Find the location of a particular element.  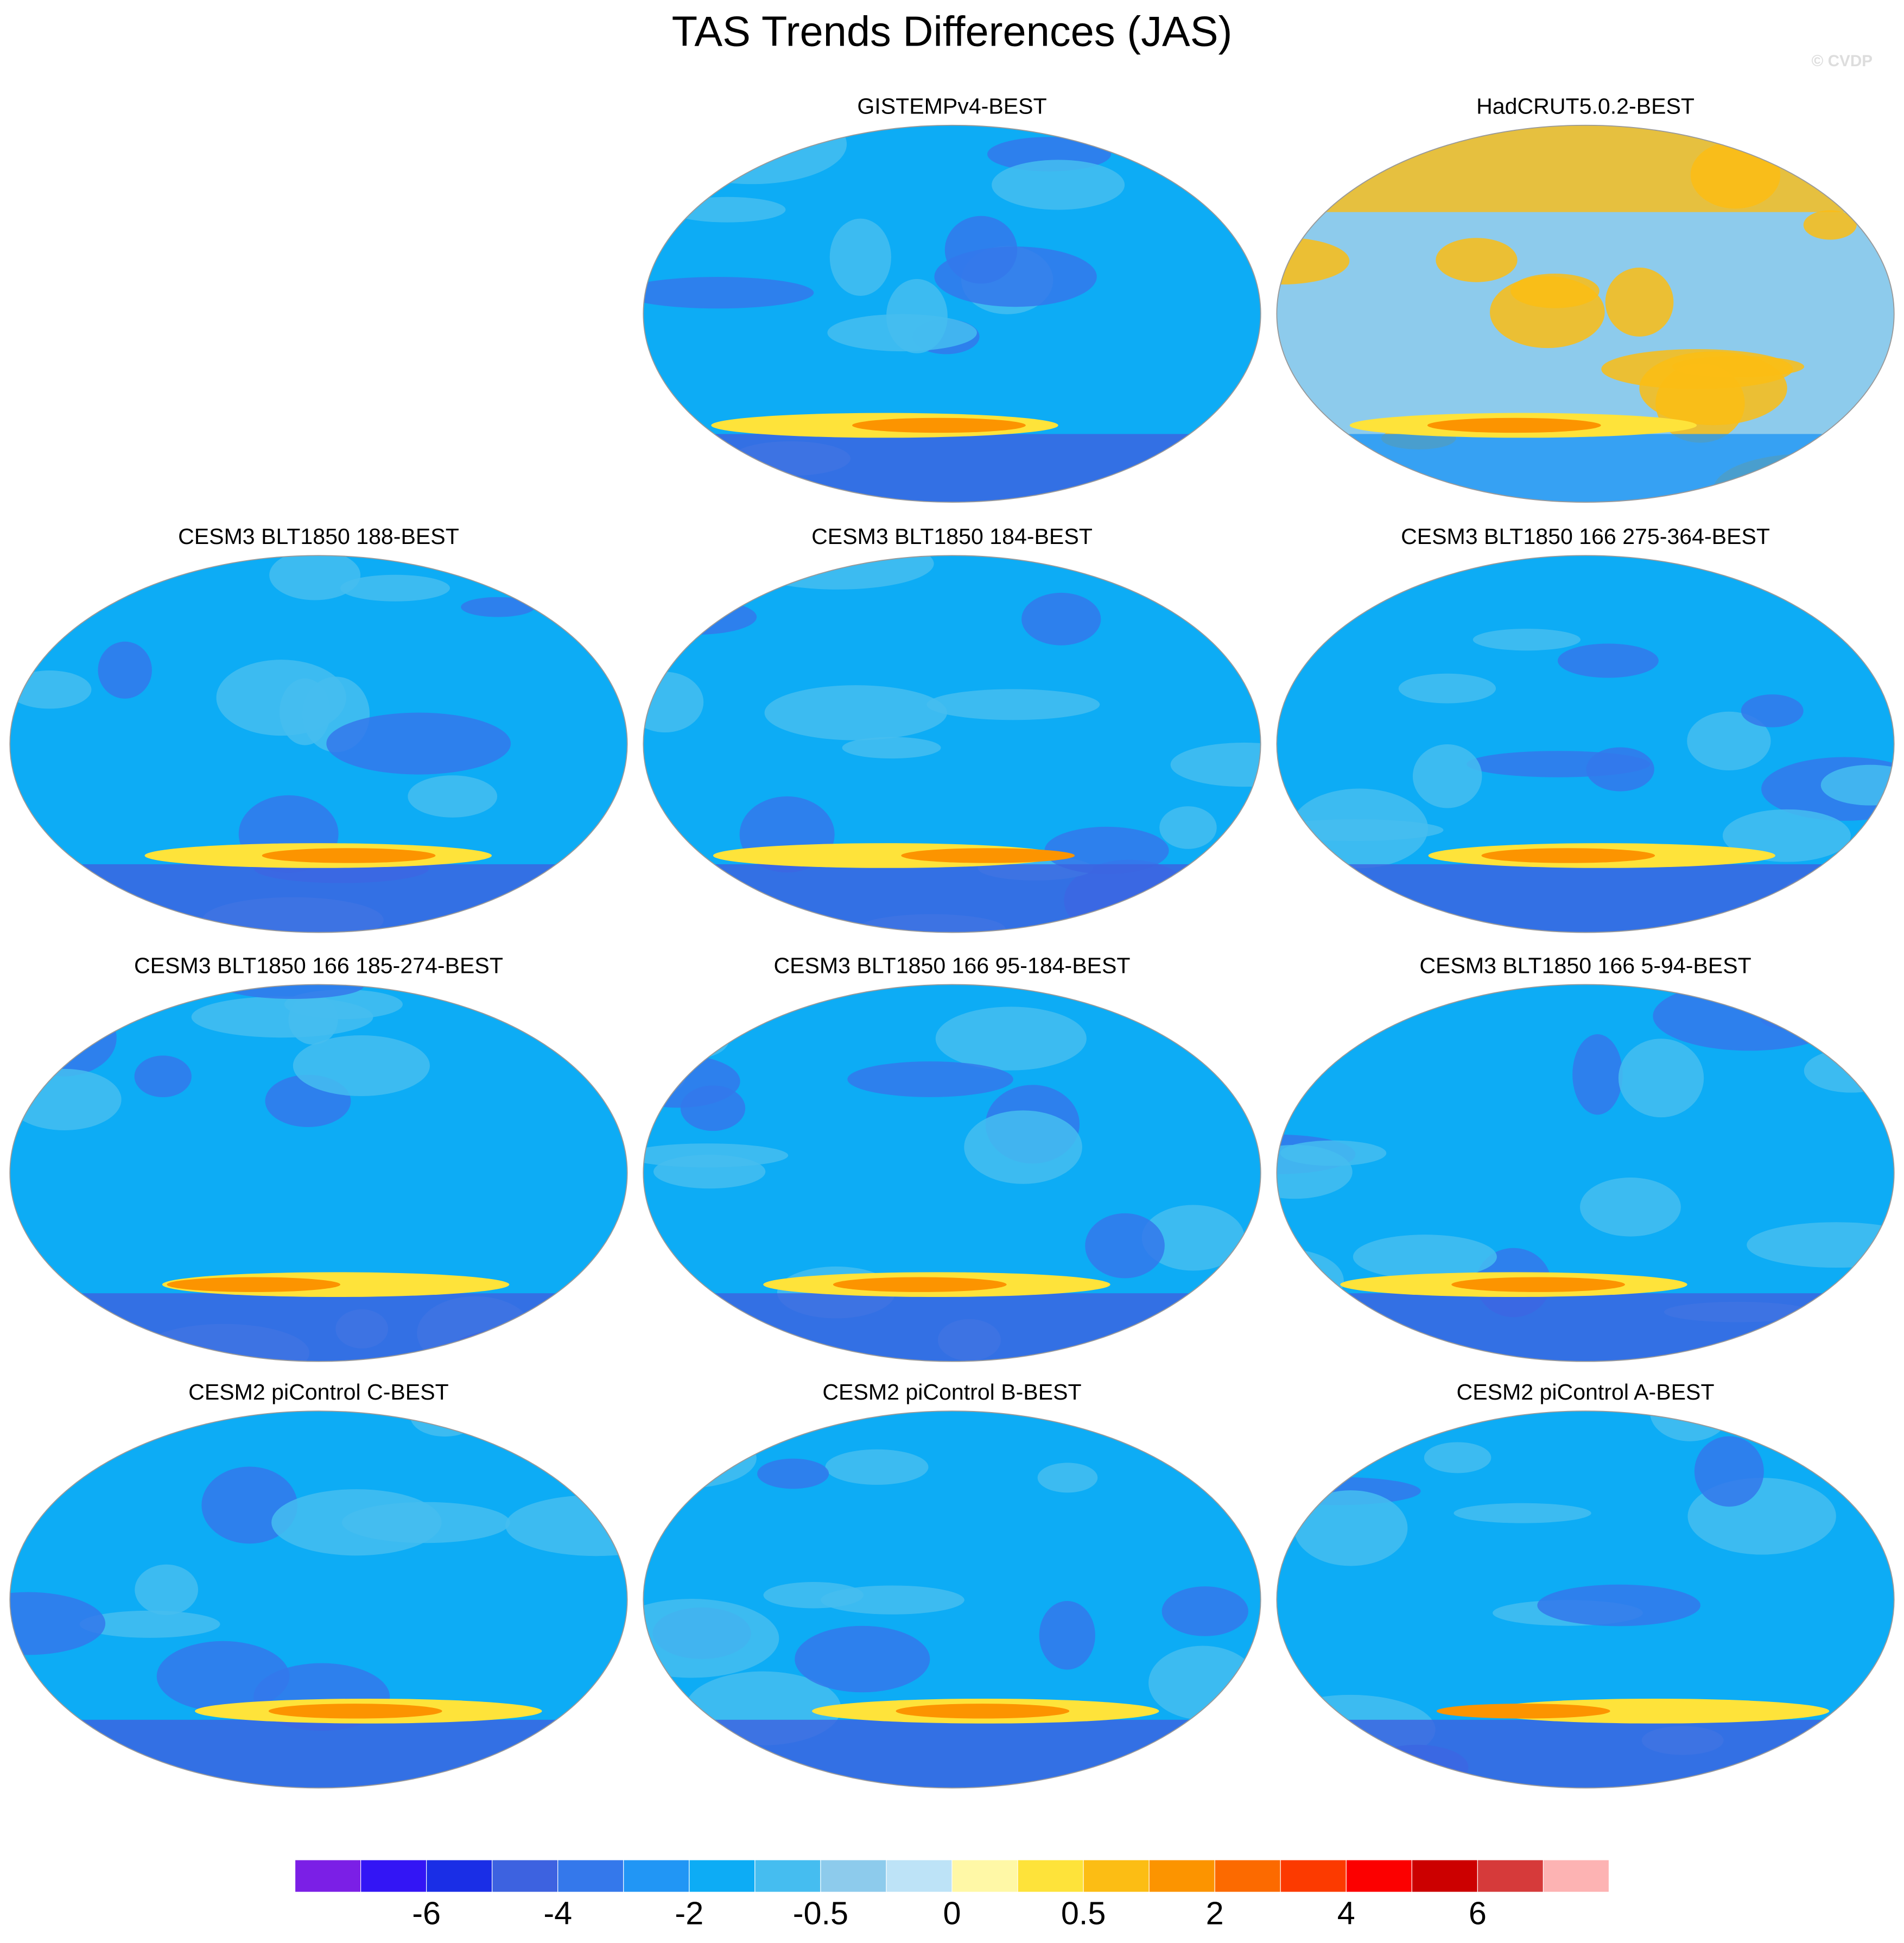

colorbar-label: 0.5 is located at coordinates (1083, 1913).